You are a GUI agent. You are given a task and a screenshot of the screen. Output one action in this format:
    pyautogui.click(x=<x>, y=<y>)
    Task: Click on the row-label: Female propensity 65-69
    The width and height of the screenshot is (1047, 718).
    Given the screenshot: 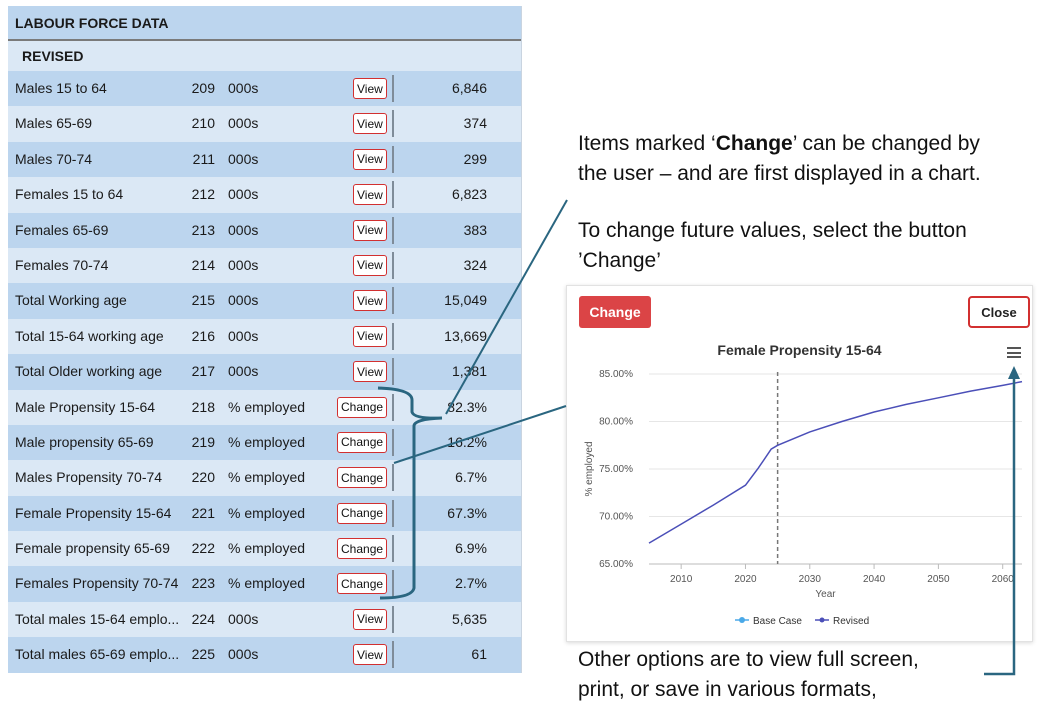 What is the action you would take?
    pyautogui.click(x=92, y=548)
    